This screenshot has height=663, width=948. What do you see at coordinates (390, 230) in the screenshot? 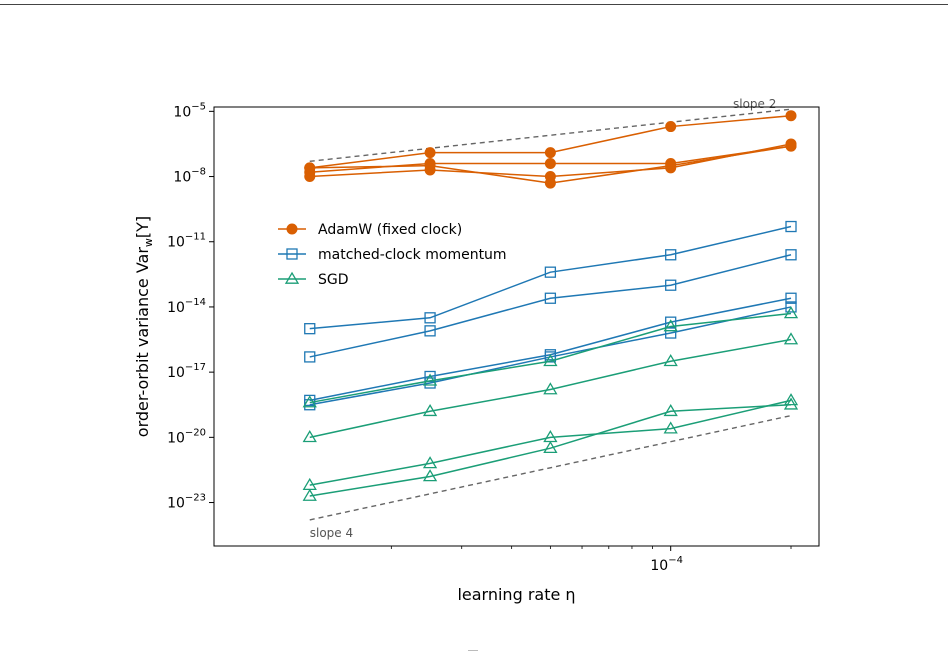
I see `legend-label-0: AdamW (fixed clock)` at bounding box center [390, 230].